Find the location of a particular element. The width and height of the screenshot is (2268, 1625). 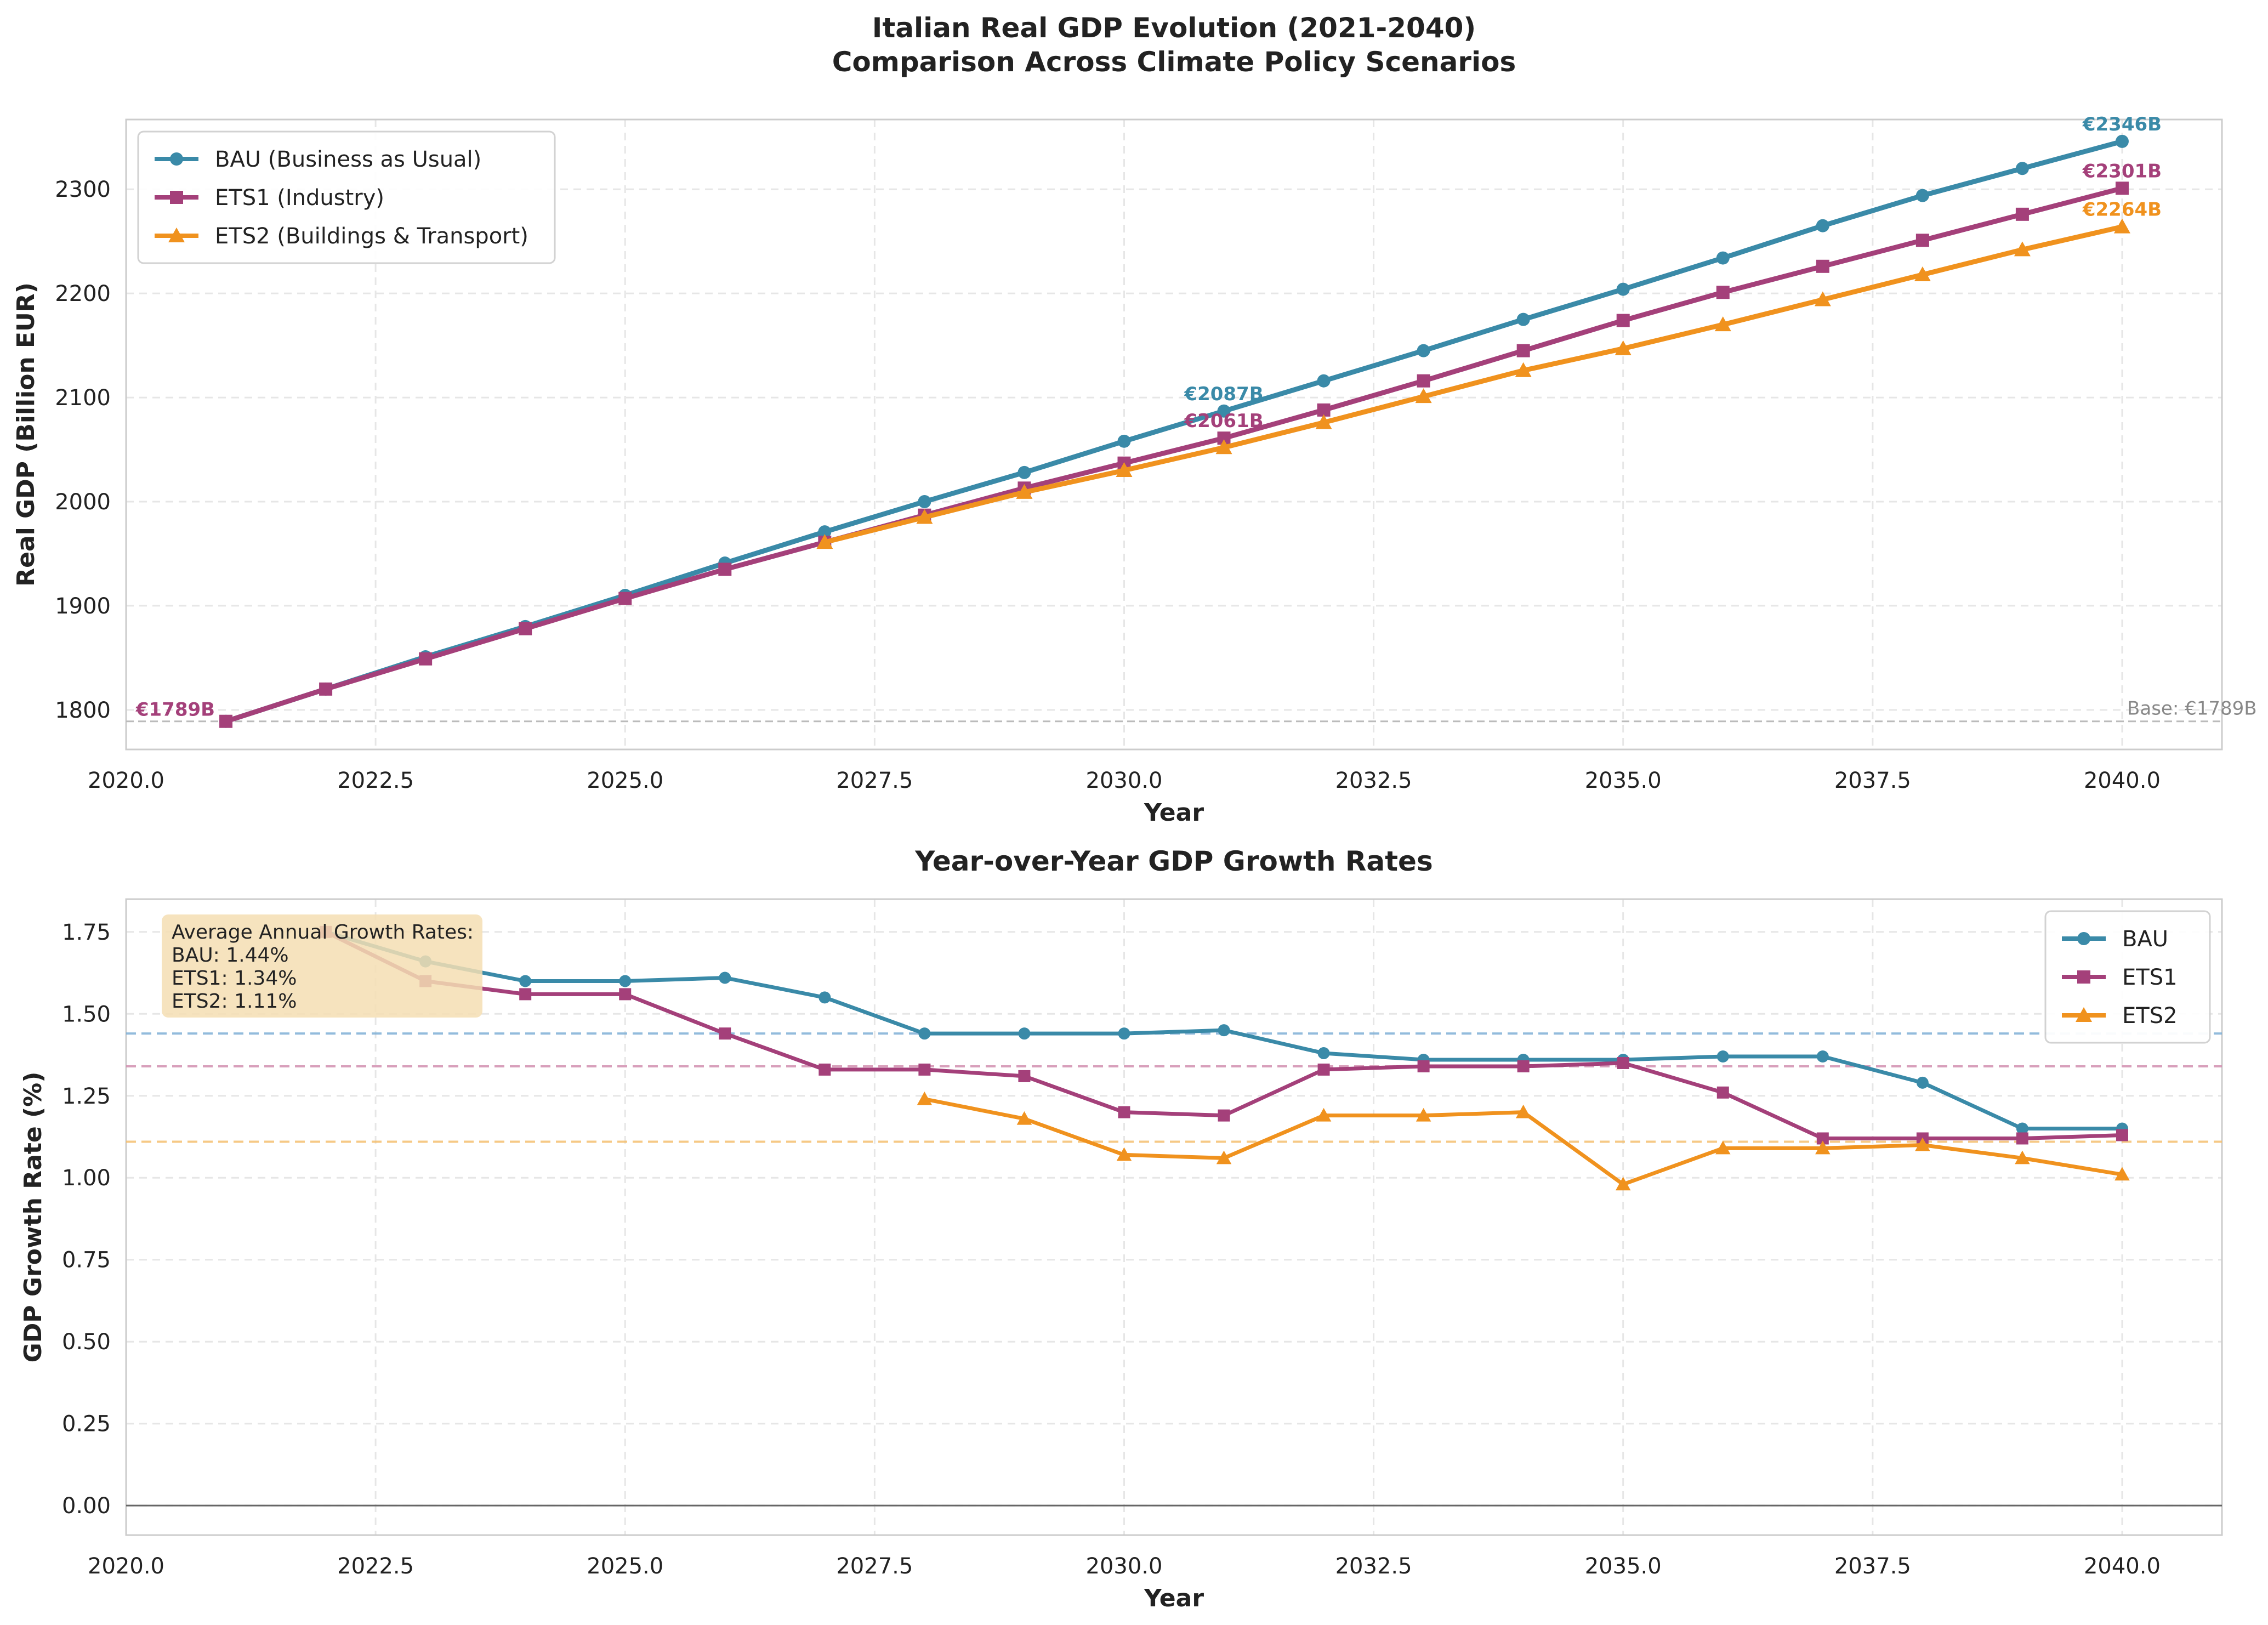

x-tick-label: 2020.0 is located at coordinates (126, 1567).